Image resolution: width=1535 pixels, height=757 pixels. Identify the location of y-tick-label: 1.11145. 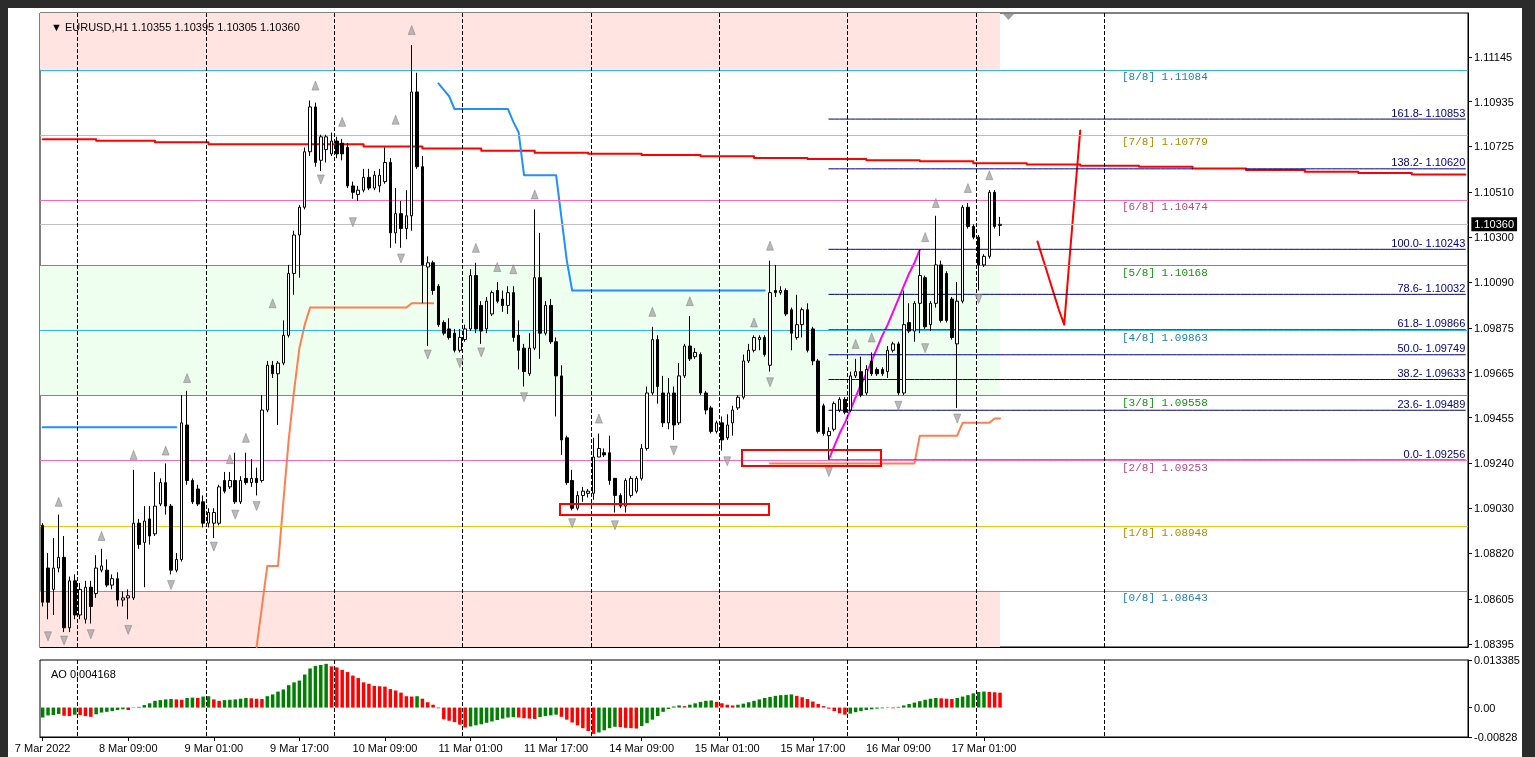
(1493, 56).